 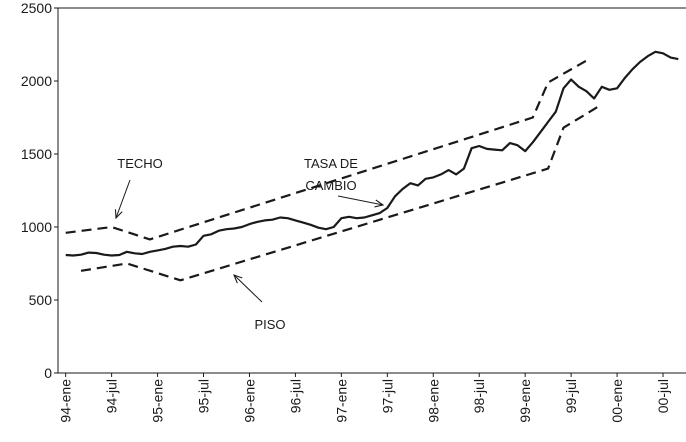 I want to click on x-tick-label: 99-ene, so click(x=525, y=401).